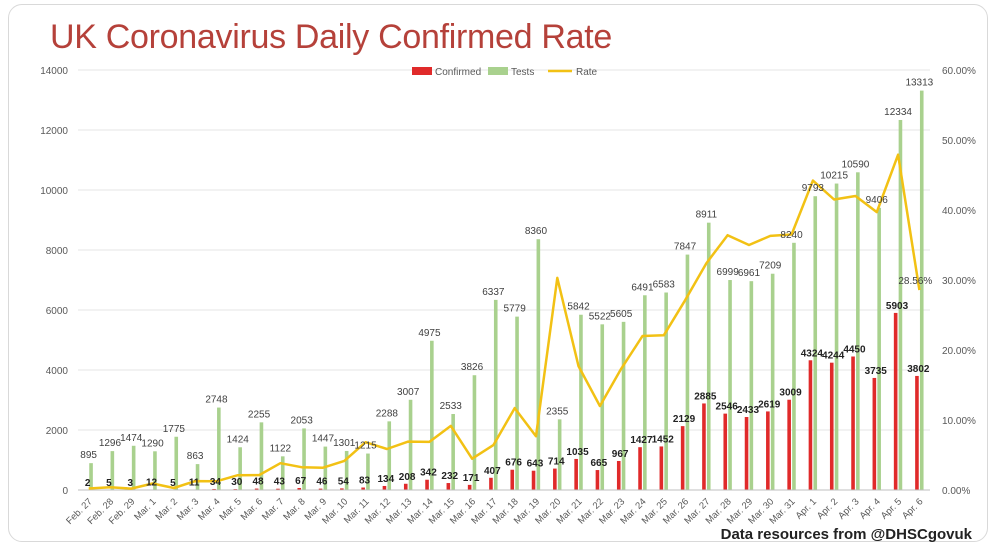 This screenshot has height=557, width=1000. I want to click on x-tick-label: Mar. 7, so click(273, 509).